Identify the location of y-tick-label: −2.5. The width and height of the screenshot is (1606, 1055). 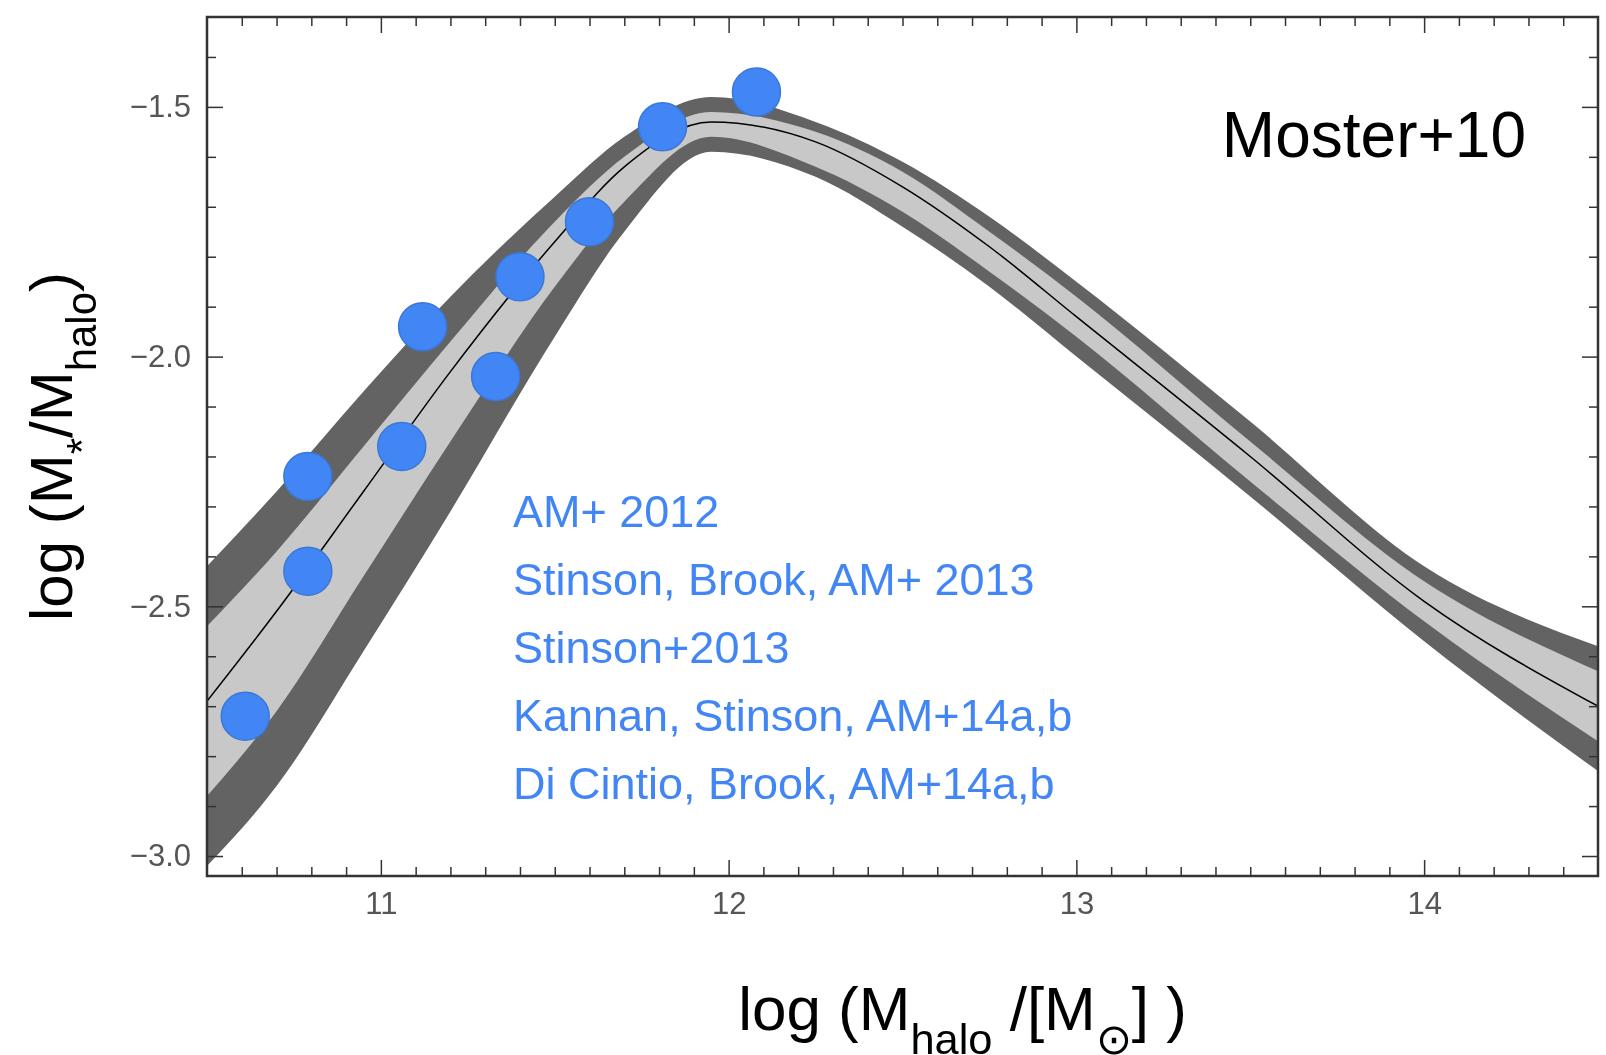
(160, 606).